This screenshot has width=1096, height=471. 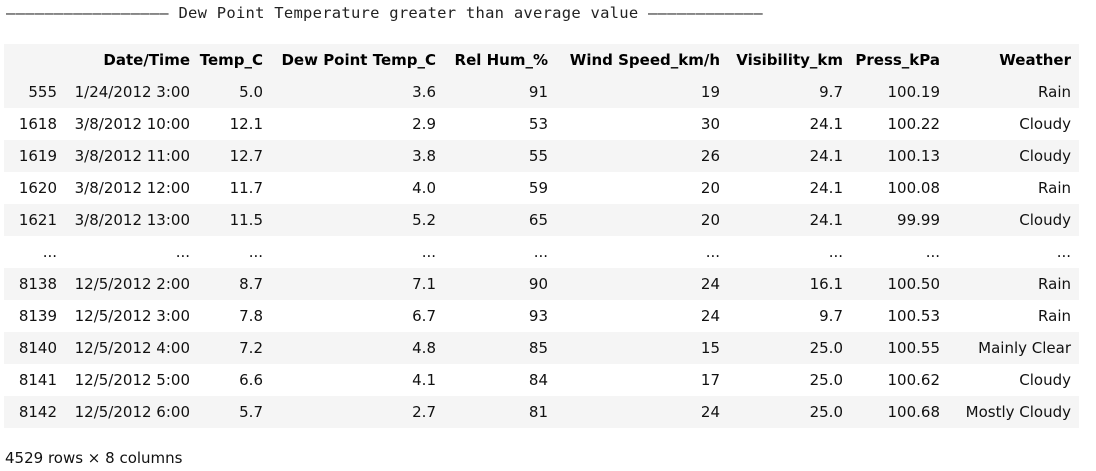 I want to click on column-header-press-kpa: Press_kPa, so click(x=897, y=60).